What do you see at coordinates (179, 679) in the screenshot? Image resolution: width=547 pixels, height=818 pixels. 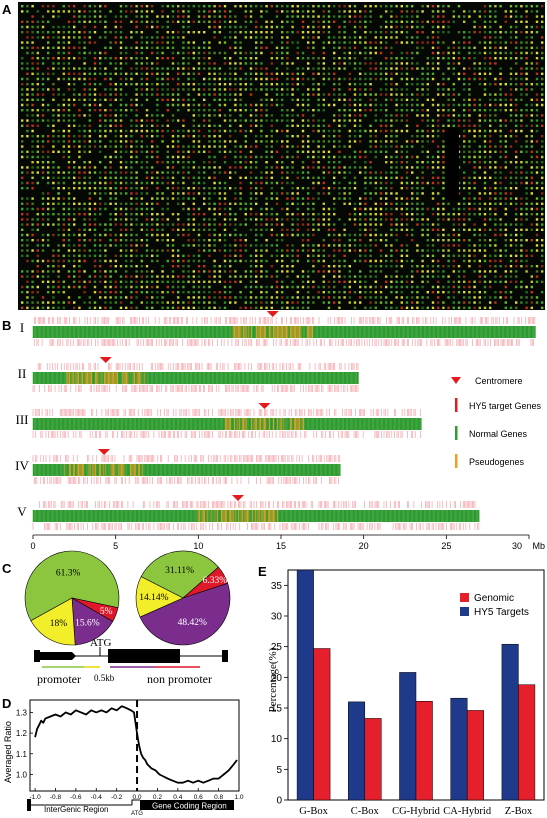 I see `non-promoter-label: non promoter` at bounding box center [179, 679].